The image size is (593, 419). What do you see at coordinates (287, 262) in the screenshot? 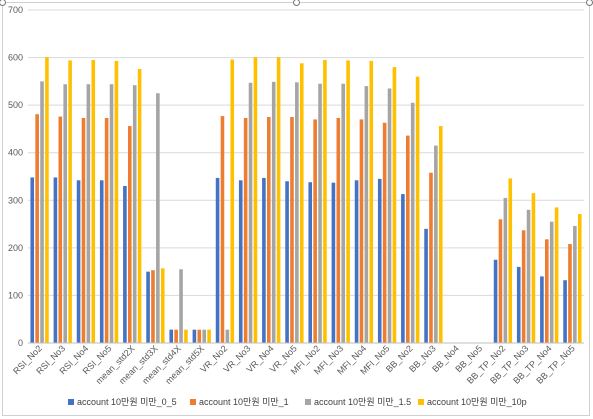
I see `bar-VR_No5-s0` at bounding box center [287, 262].